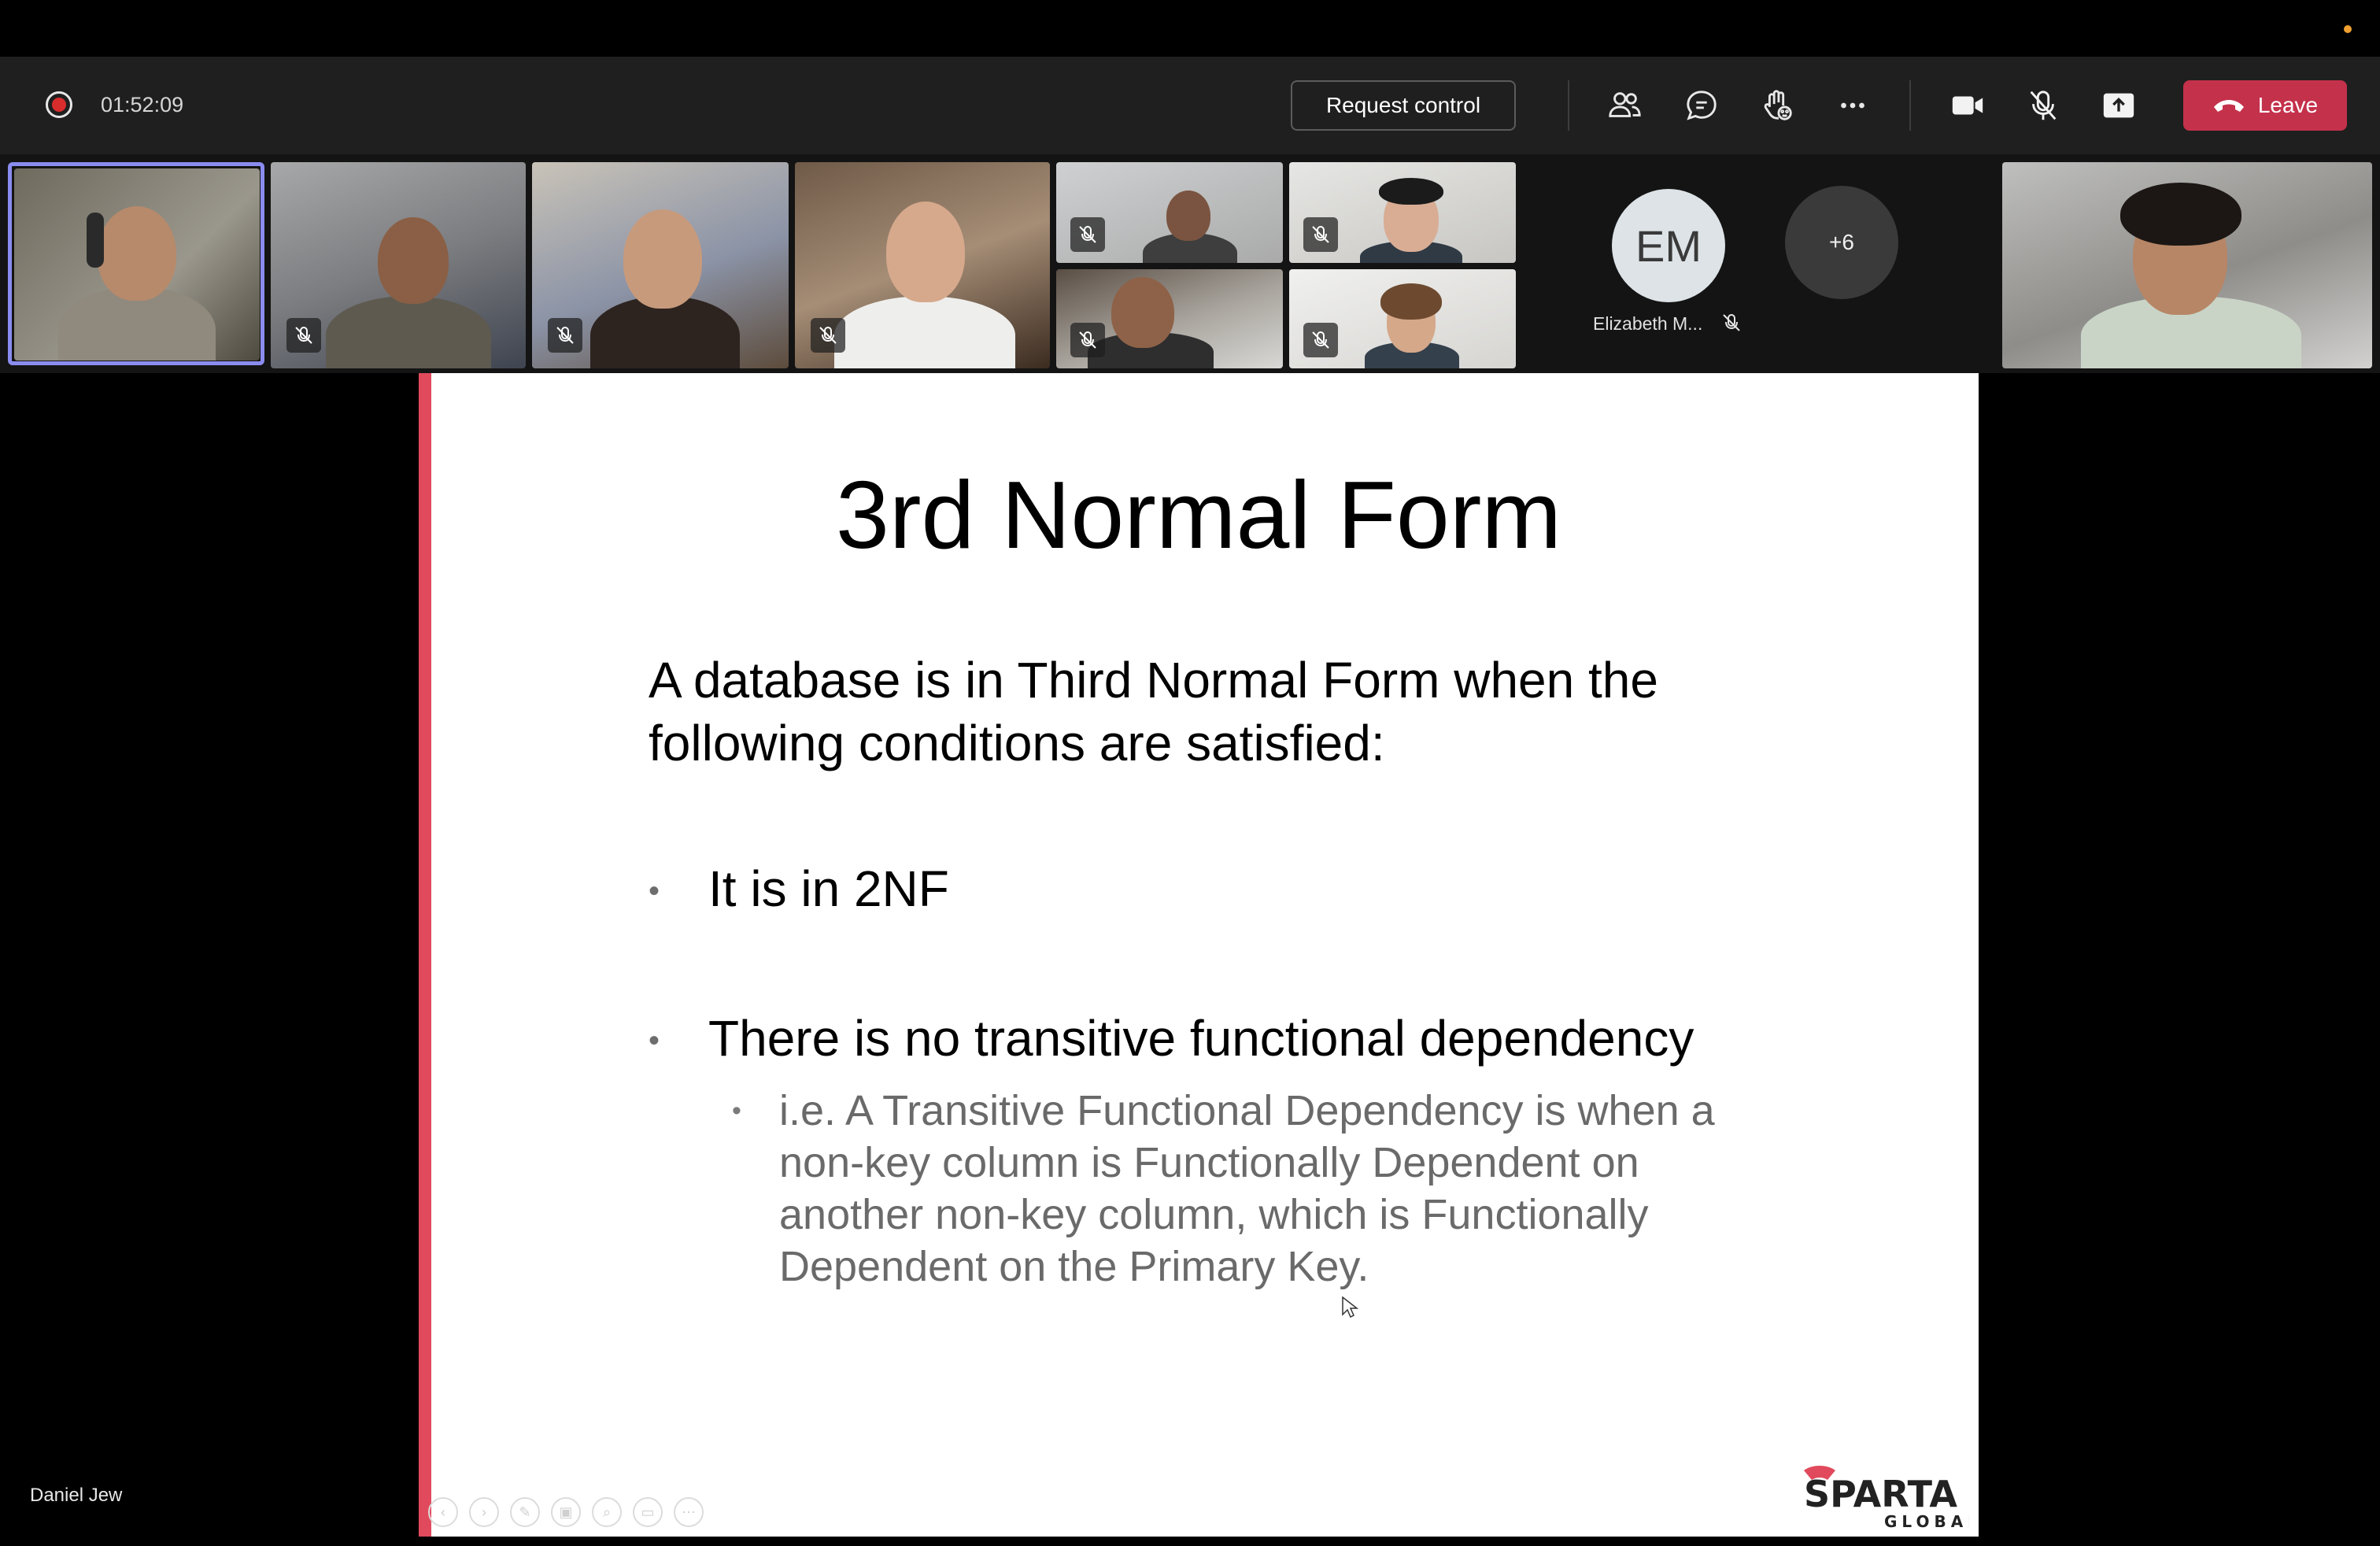 The height and width of the screenshot is (1546, 2380). I want to click on request-control-button: Request control, so click(1403, 105).